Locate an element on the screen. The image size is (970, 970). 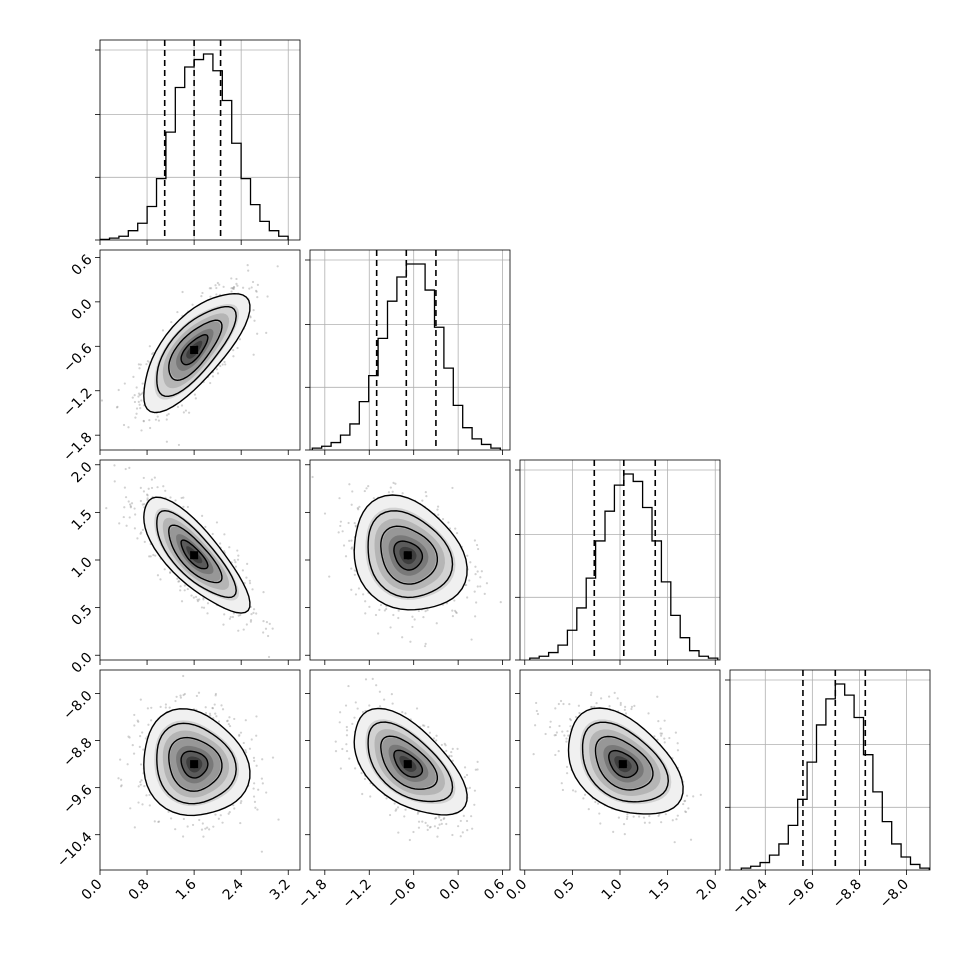
density-peak is located at coordinates (407, 555).